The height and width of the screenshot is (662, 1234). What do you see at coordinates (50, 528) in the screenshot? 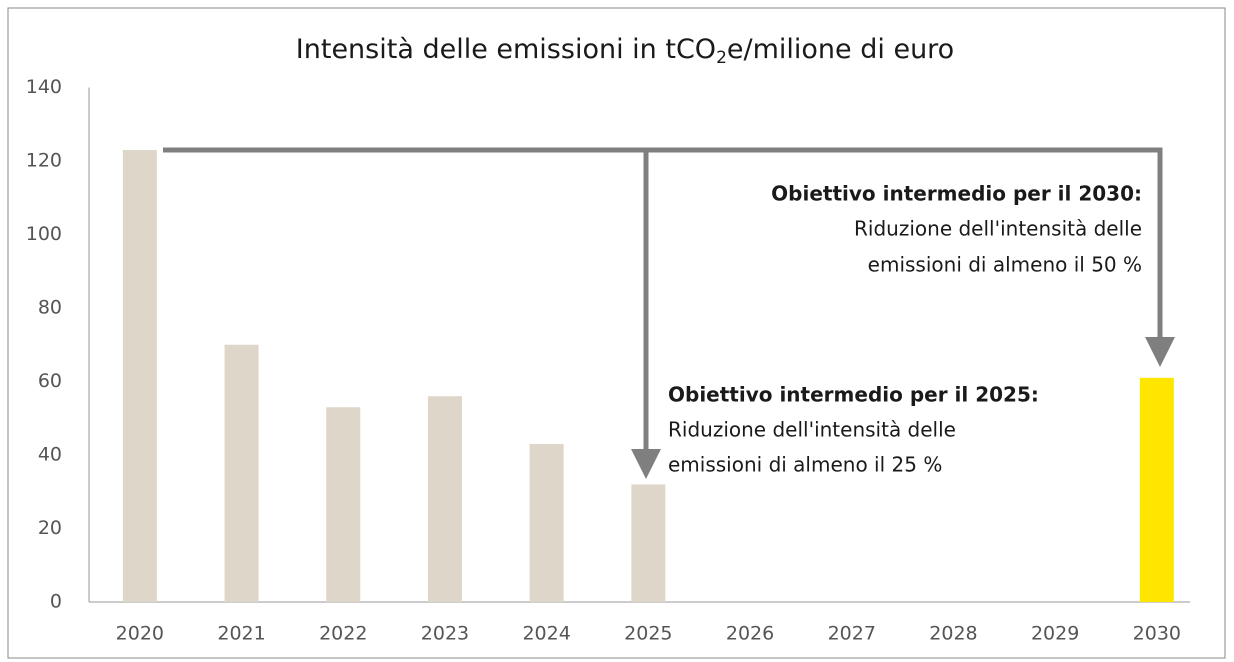
I see `y-tick-label: 20` at bounding box center [50, 528].